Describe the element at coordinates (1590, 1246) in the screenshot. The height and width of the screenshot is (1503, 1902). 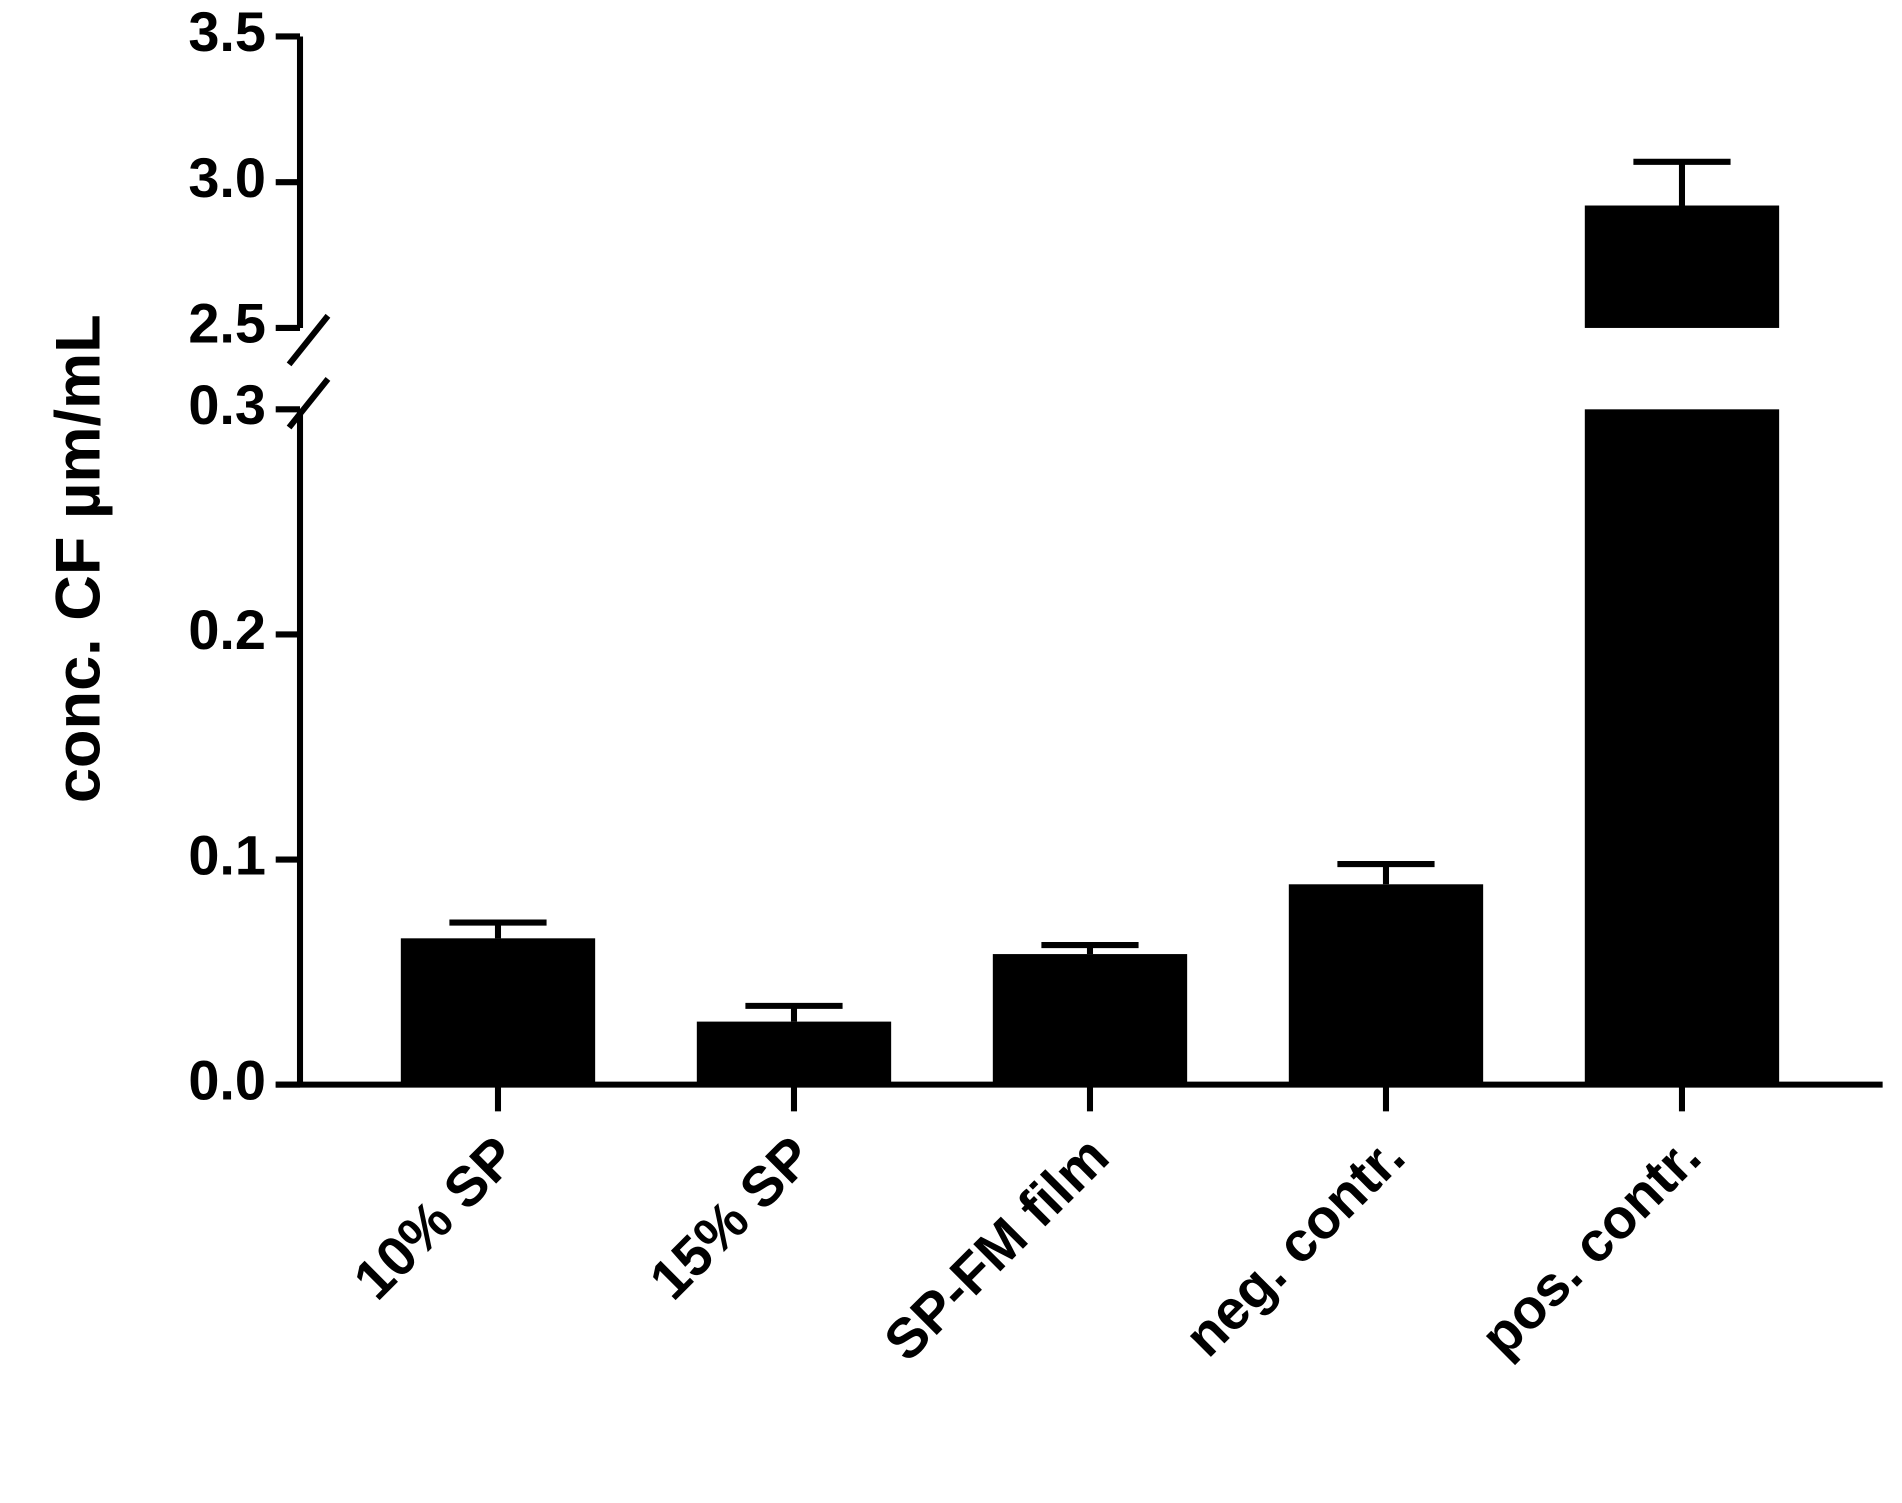
I see `x-tick-label: pos. contr.` at that location.